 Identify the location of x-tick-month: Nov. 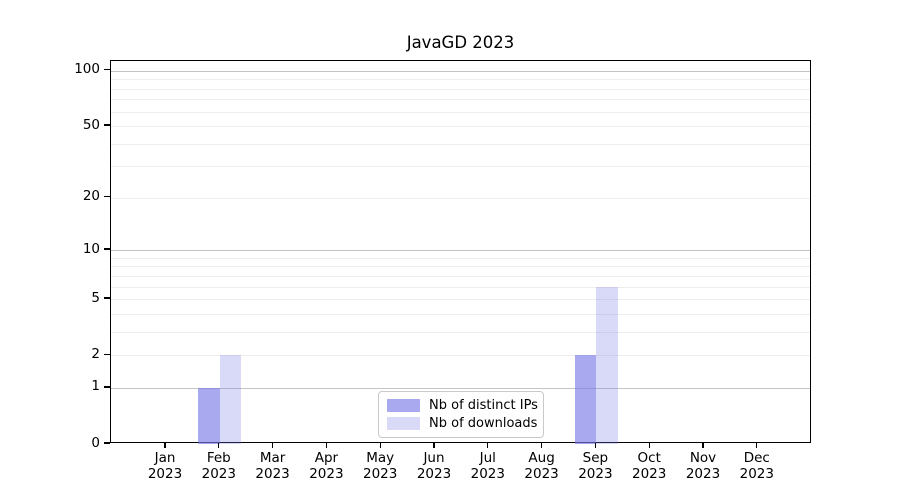
(703, 458).